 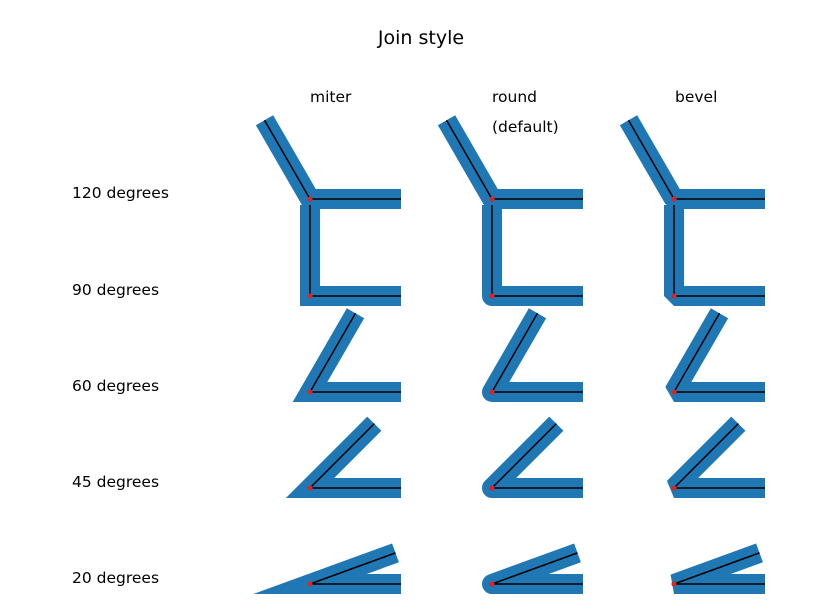 I want to click on row-label-20: 20 degrees, so click(x=115, y=578).